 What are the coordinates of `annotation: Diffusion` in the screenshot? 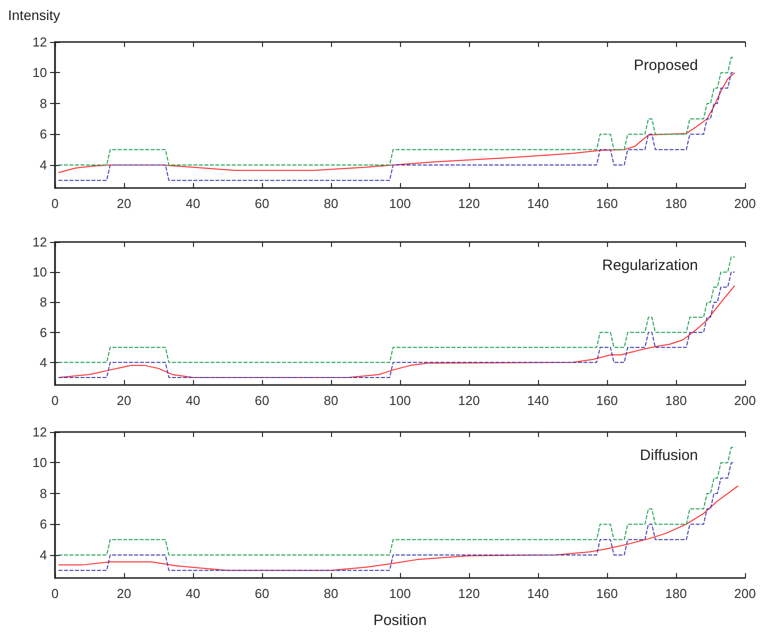 It's located at (669, 455).